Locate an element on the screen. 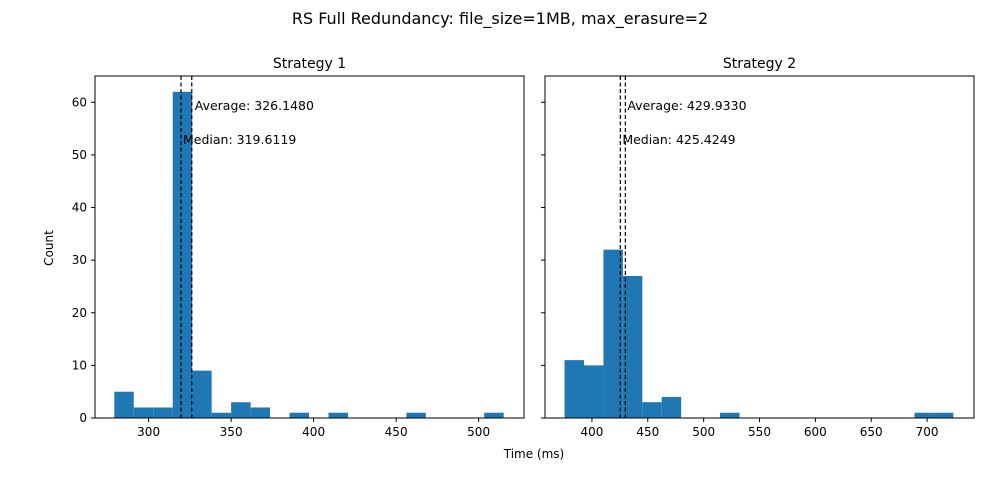  x-axis-label: Time (ms) is located at coordinates (534, 454).